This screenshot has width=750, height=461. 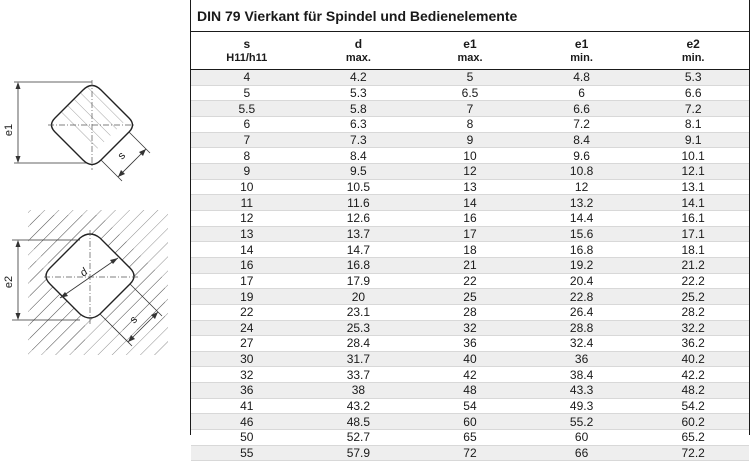 I want to click on table-cell: 9.1, so click(x=693, y=140).